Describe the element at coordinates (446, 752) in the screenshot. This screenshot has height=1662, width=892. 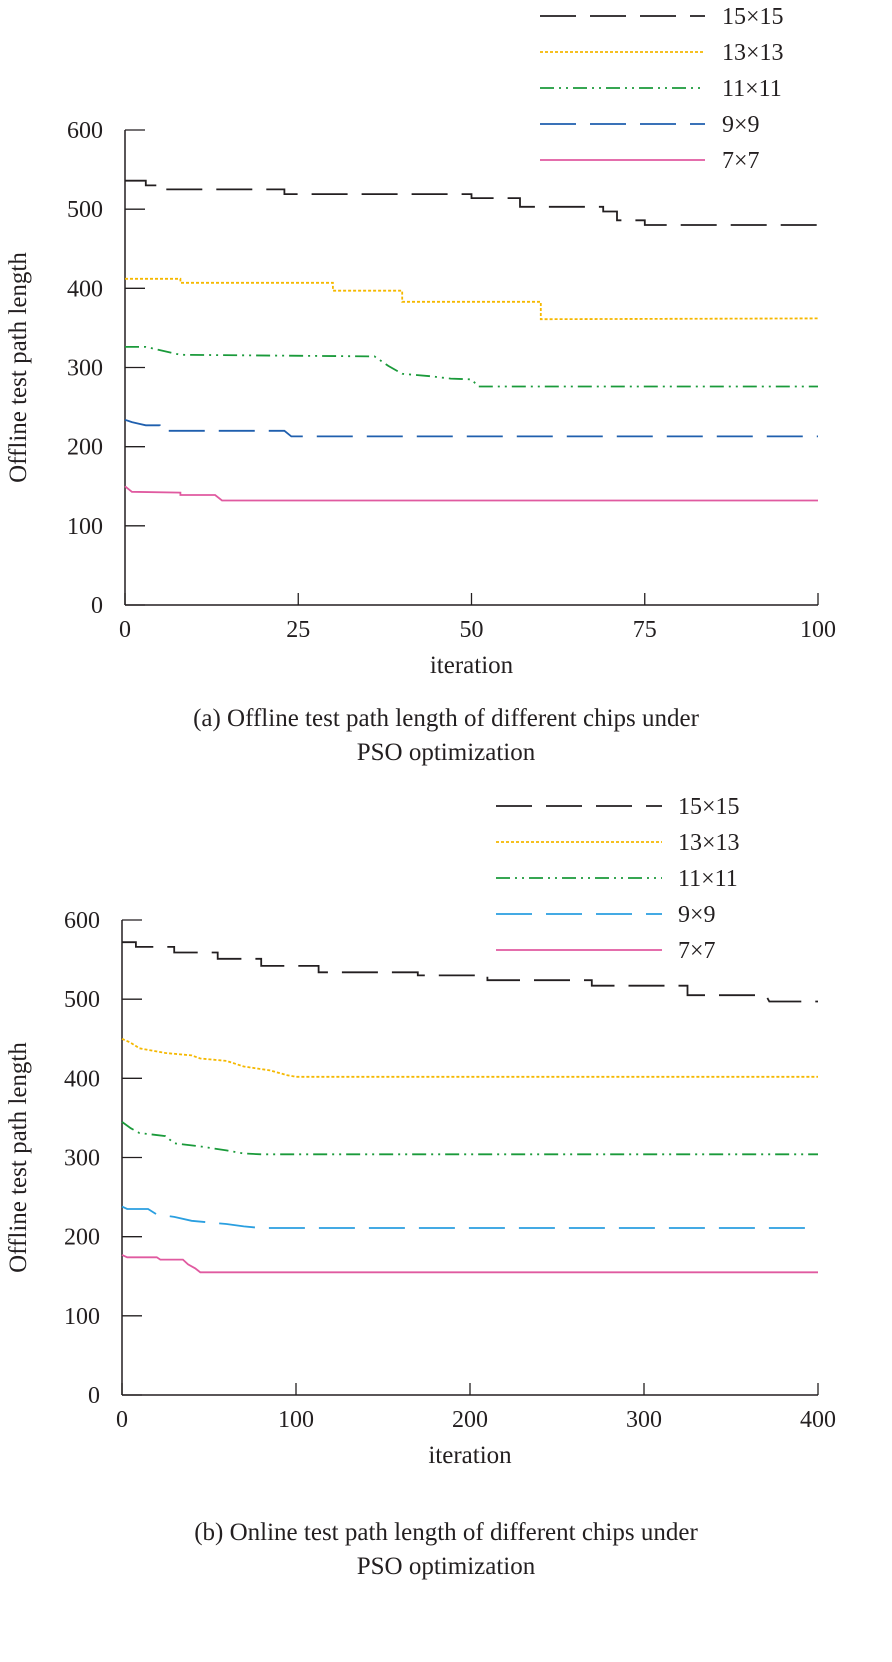
I see `caption-a-line2: PSO optimization` at that location.